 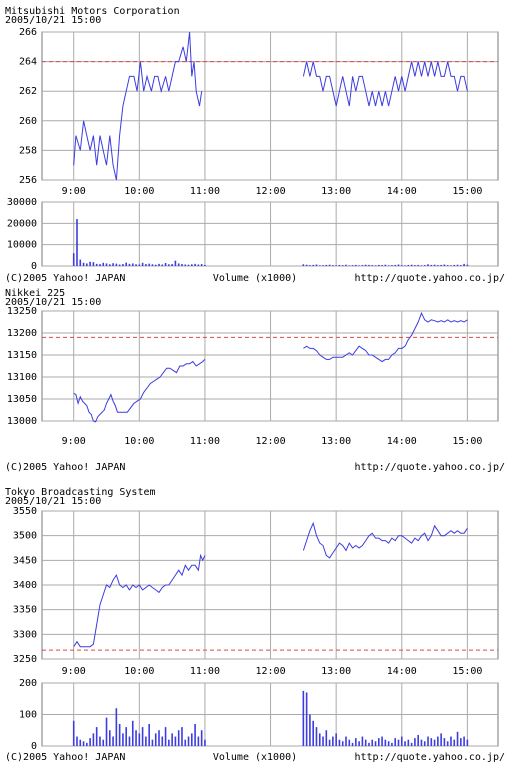 I want to click on y-tick-label: 30000, so click(x=22, y=202).